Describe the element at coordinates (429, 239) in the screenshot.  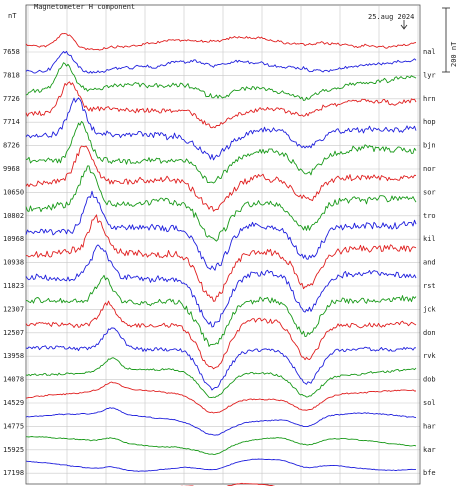
I see `station-label-kil: kil` at that location.